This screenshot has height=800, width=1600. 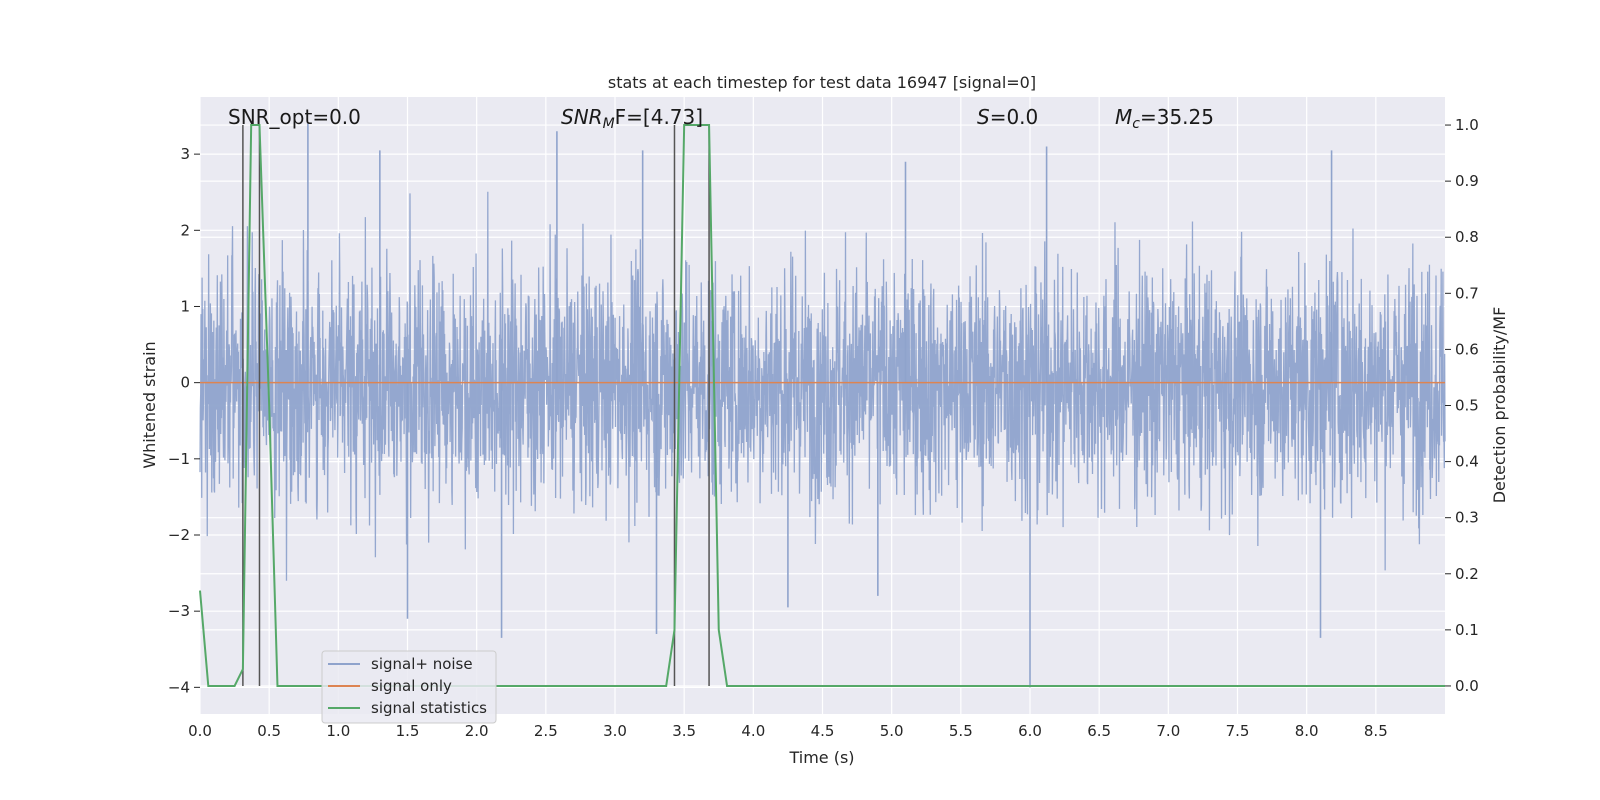 What do you see at coordinates (149, 404) in the screenshot?
I see `y-axis-label: Whitened strain` at bounding box center [149, 404].